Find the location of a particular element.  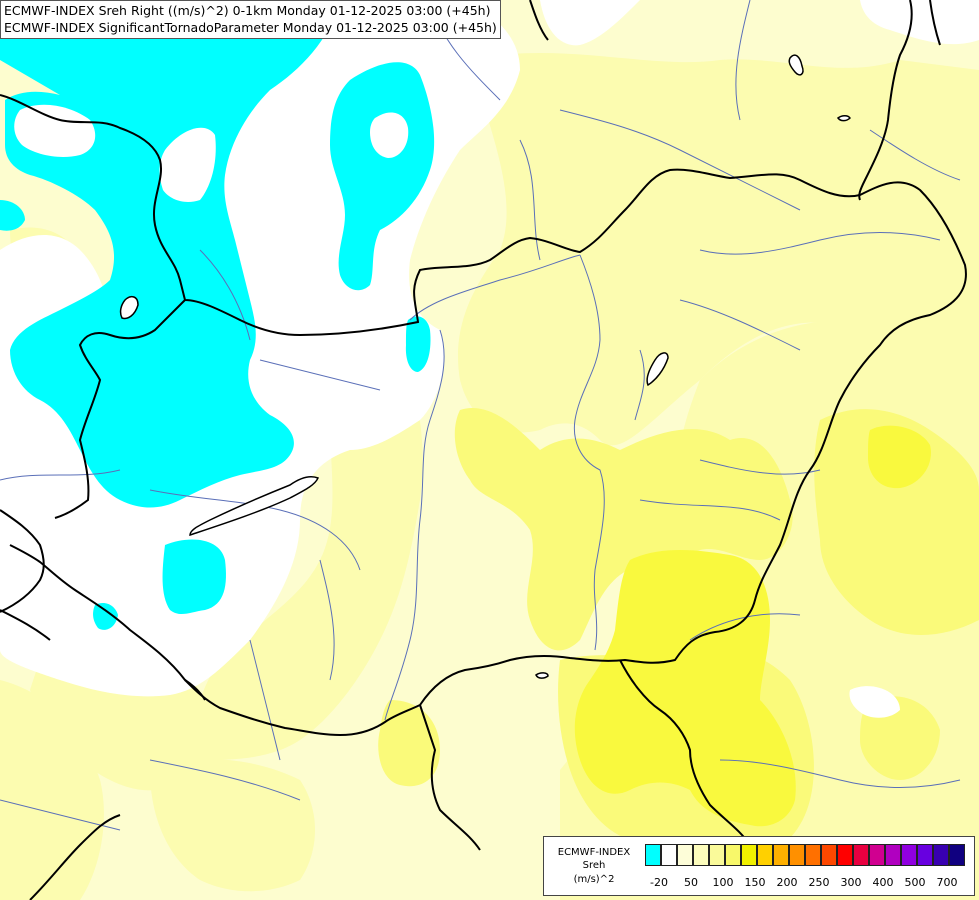

legend-tick-label: 150 is located at coordinates (755, 882).